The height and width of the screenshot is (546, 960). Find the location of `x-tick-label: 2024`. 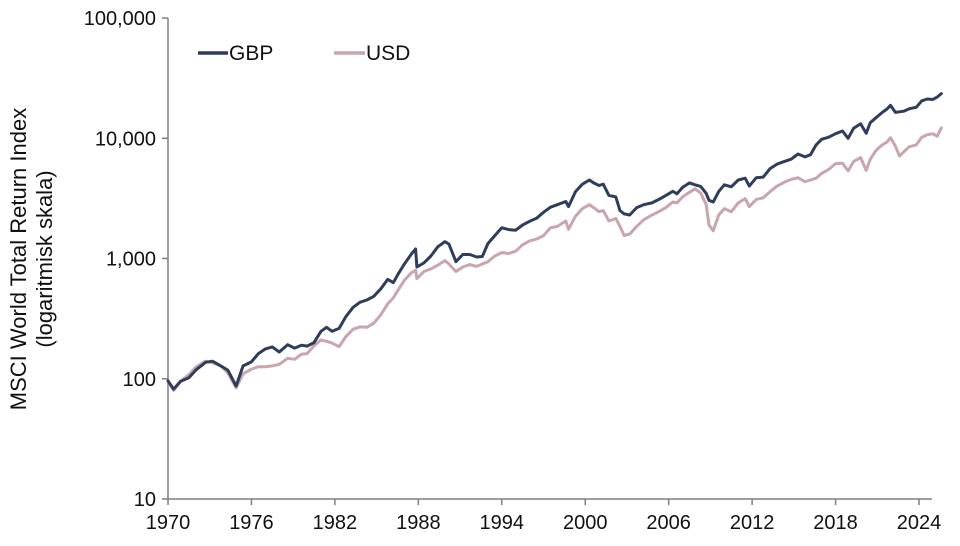

x-tick-label: 2024 is located at coordinates (919, 523).